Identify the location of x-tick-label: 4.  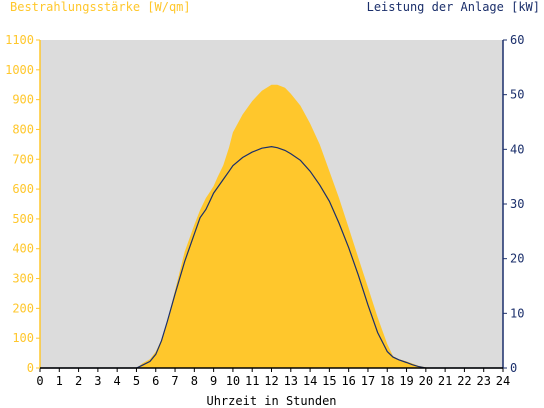
(117, 381).